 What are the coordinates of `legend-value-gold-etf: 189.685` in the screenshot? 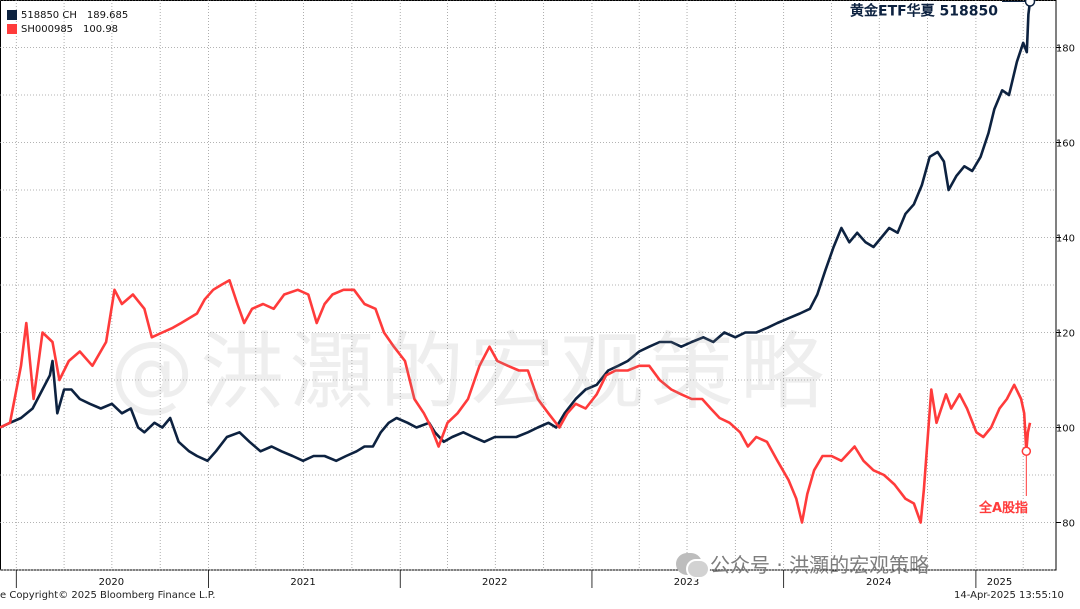 It's located at (107, 15).